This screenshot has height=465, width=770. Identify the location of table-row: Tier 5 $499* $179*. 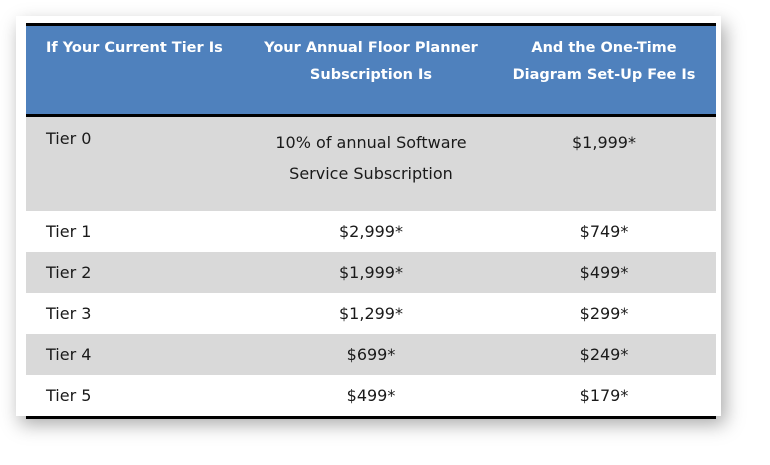
(371, 397).